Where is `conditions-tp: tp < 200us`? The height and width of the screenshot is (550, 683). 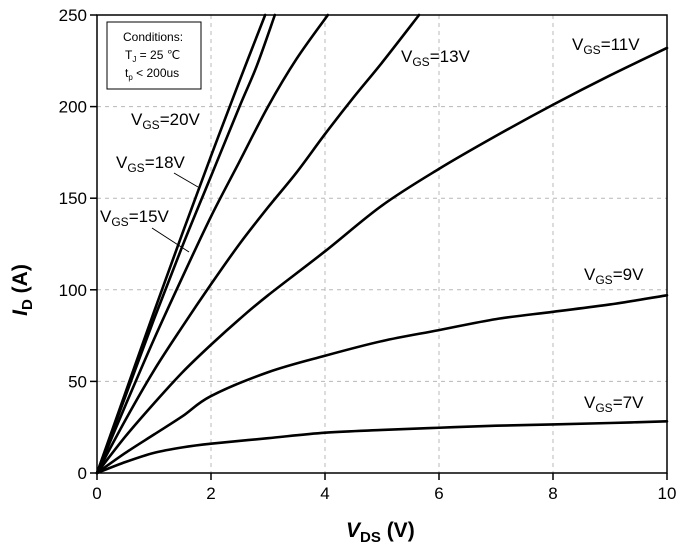
conditions-tp: tp < 200us is located at coordinates (152, 74).